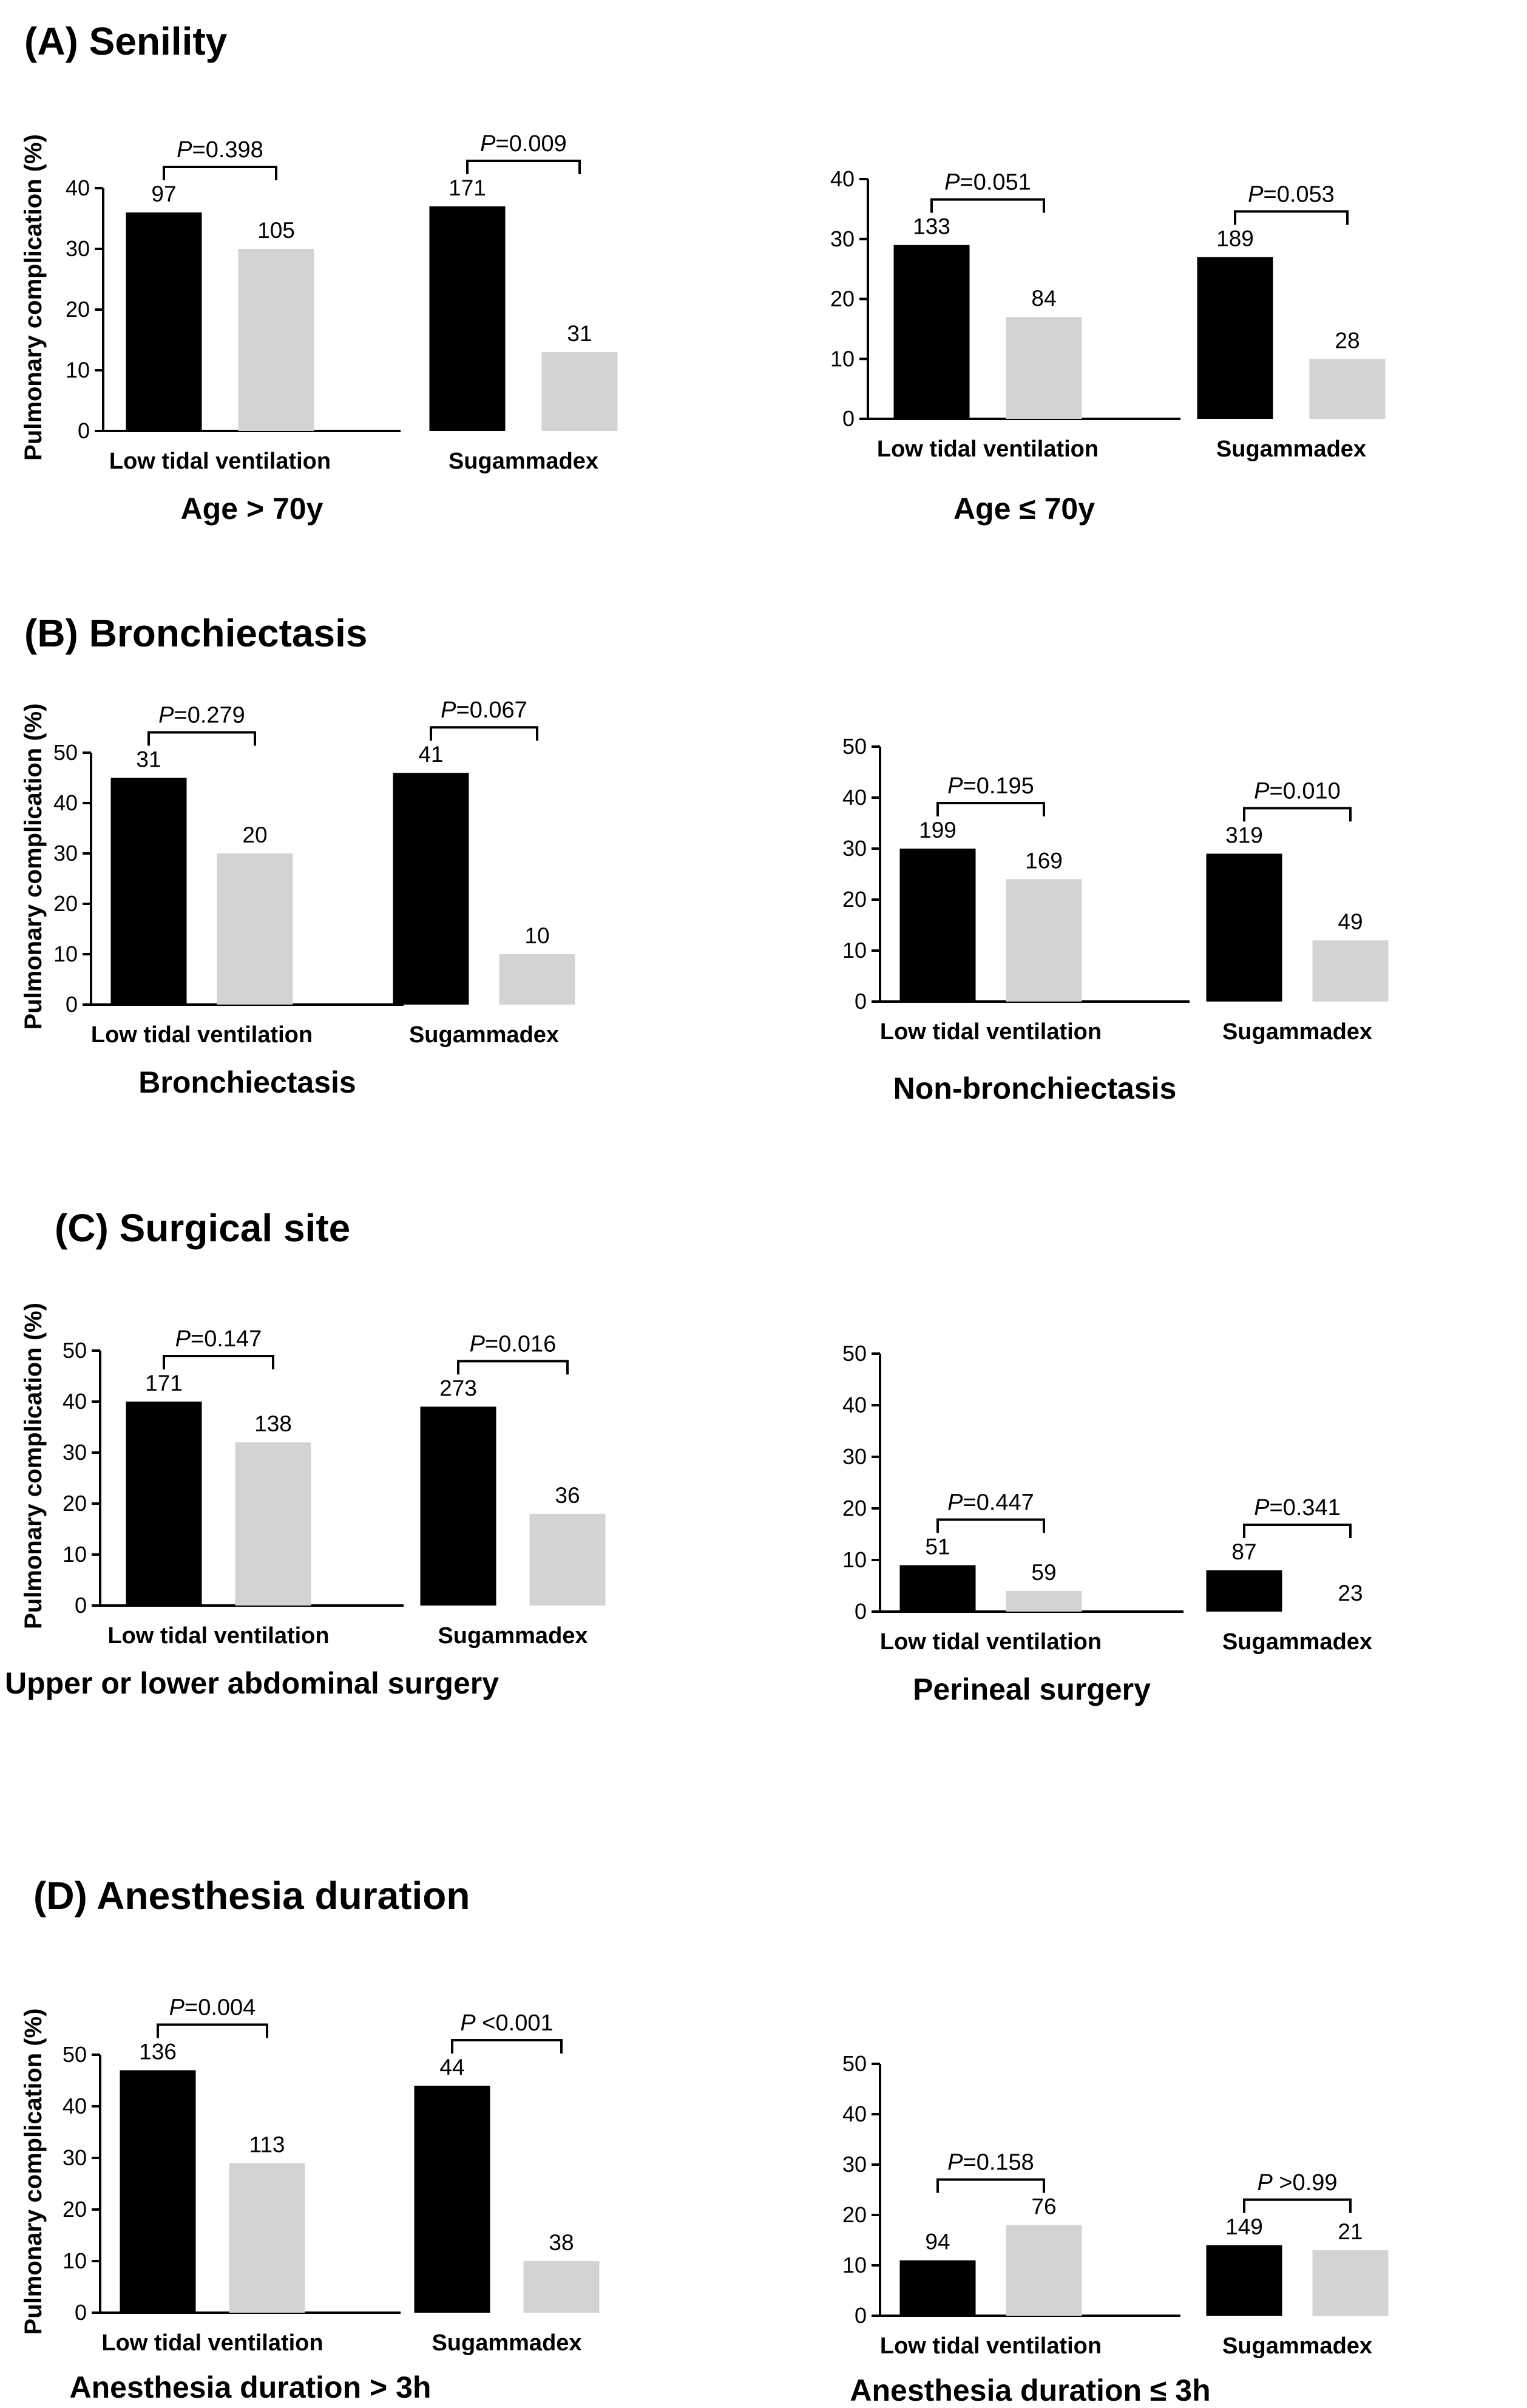 This screenshot has height=2408, width=1527. I want to click on chart-title: Anesthesia duration ≤ 3h, so click(1030, 2390).